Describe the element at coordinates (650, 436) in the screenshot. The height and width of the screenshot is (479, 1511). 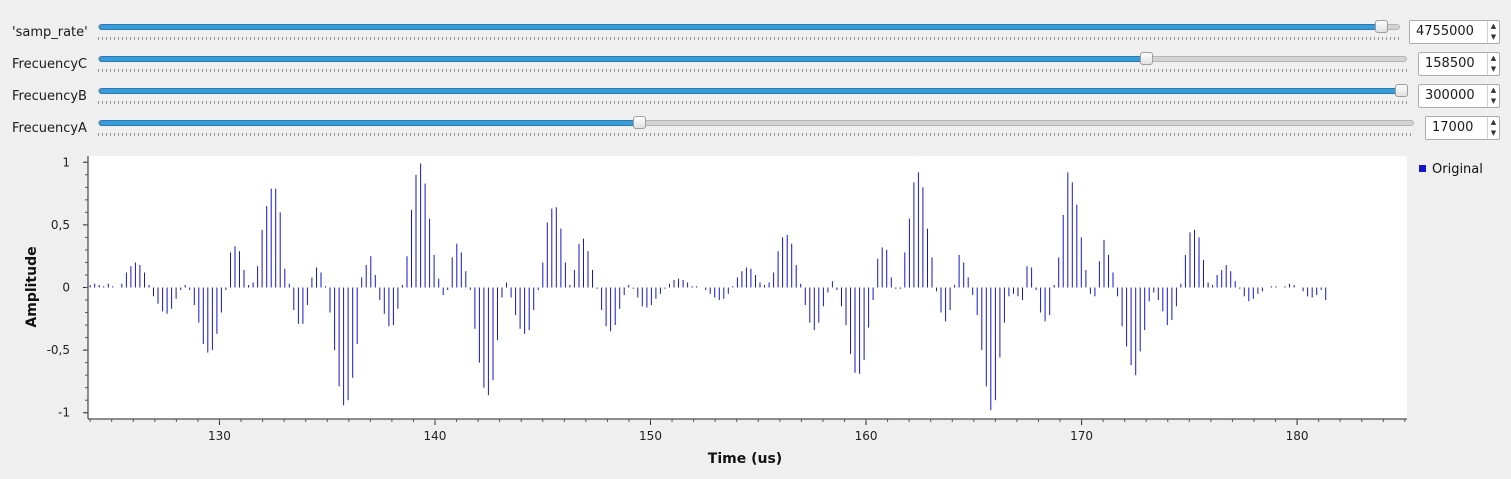
I see `x-tick-label: 150` at that location.